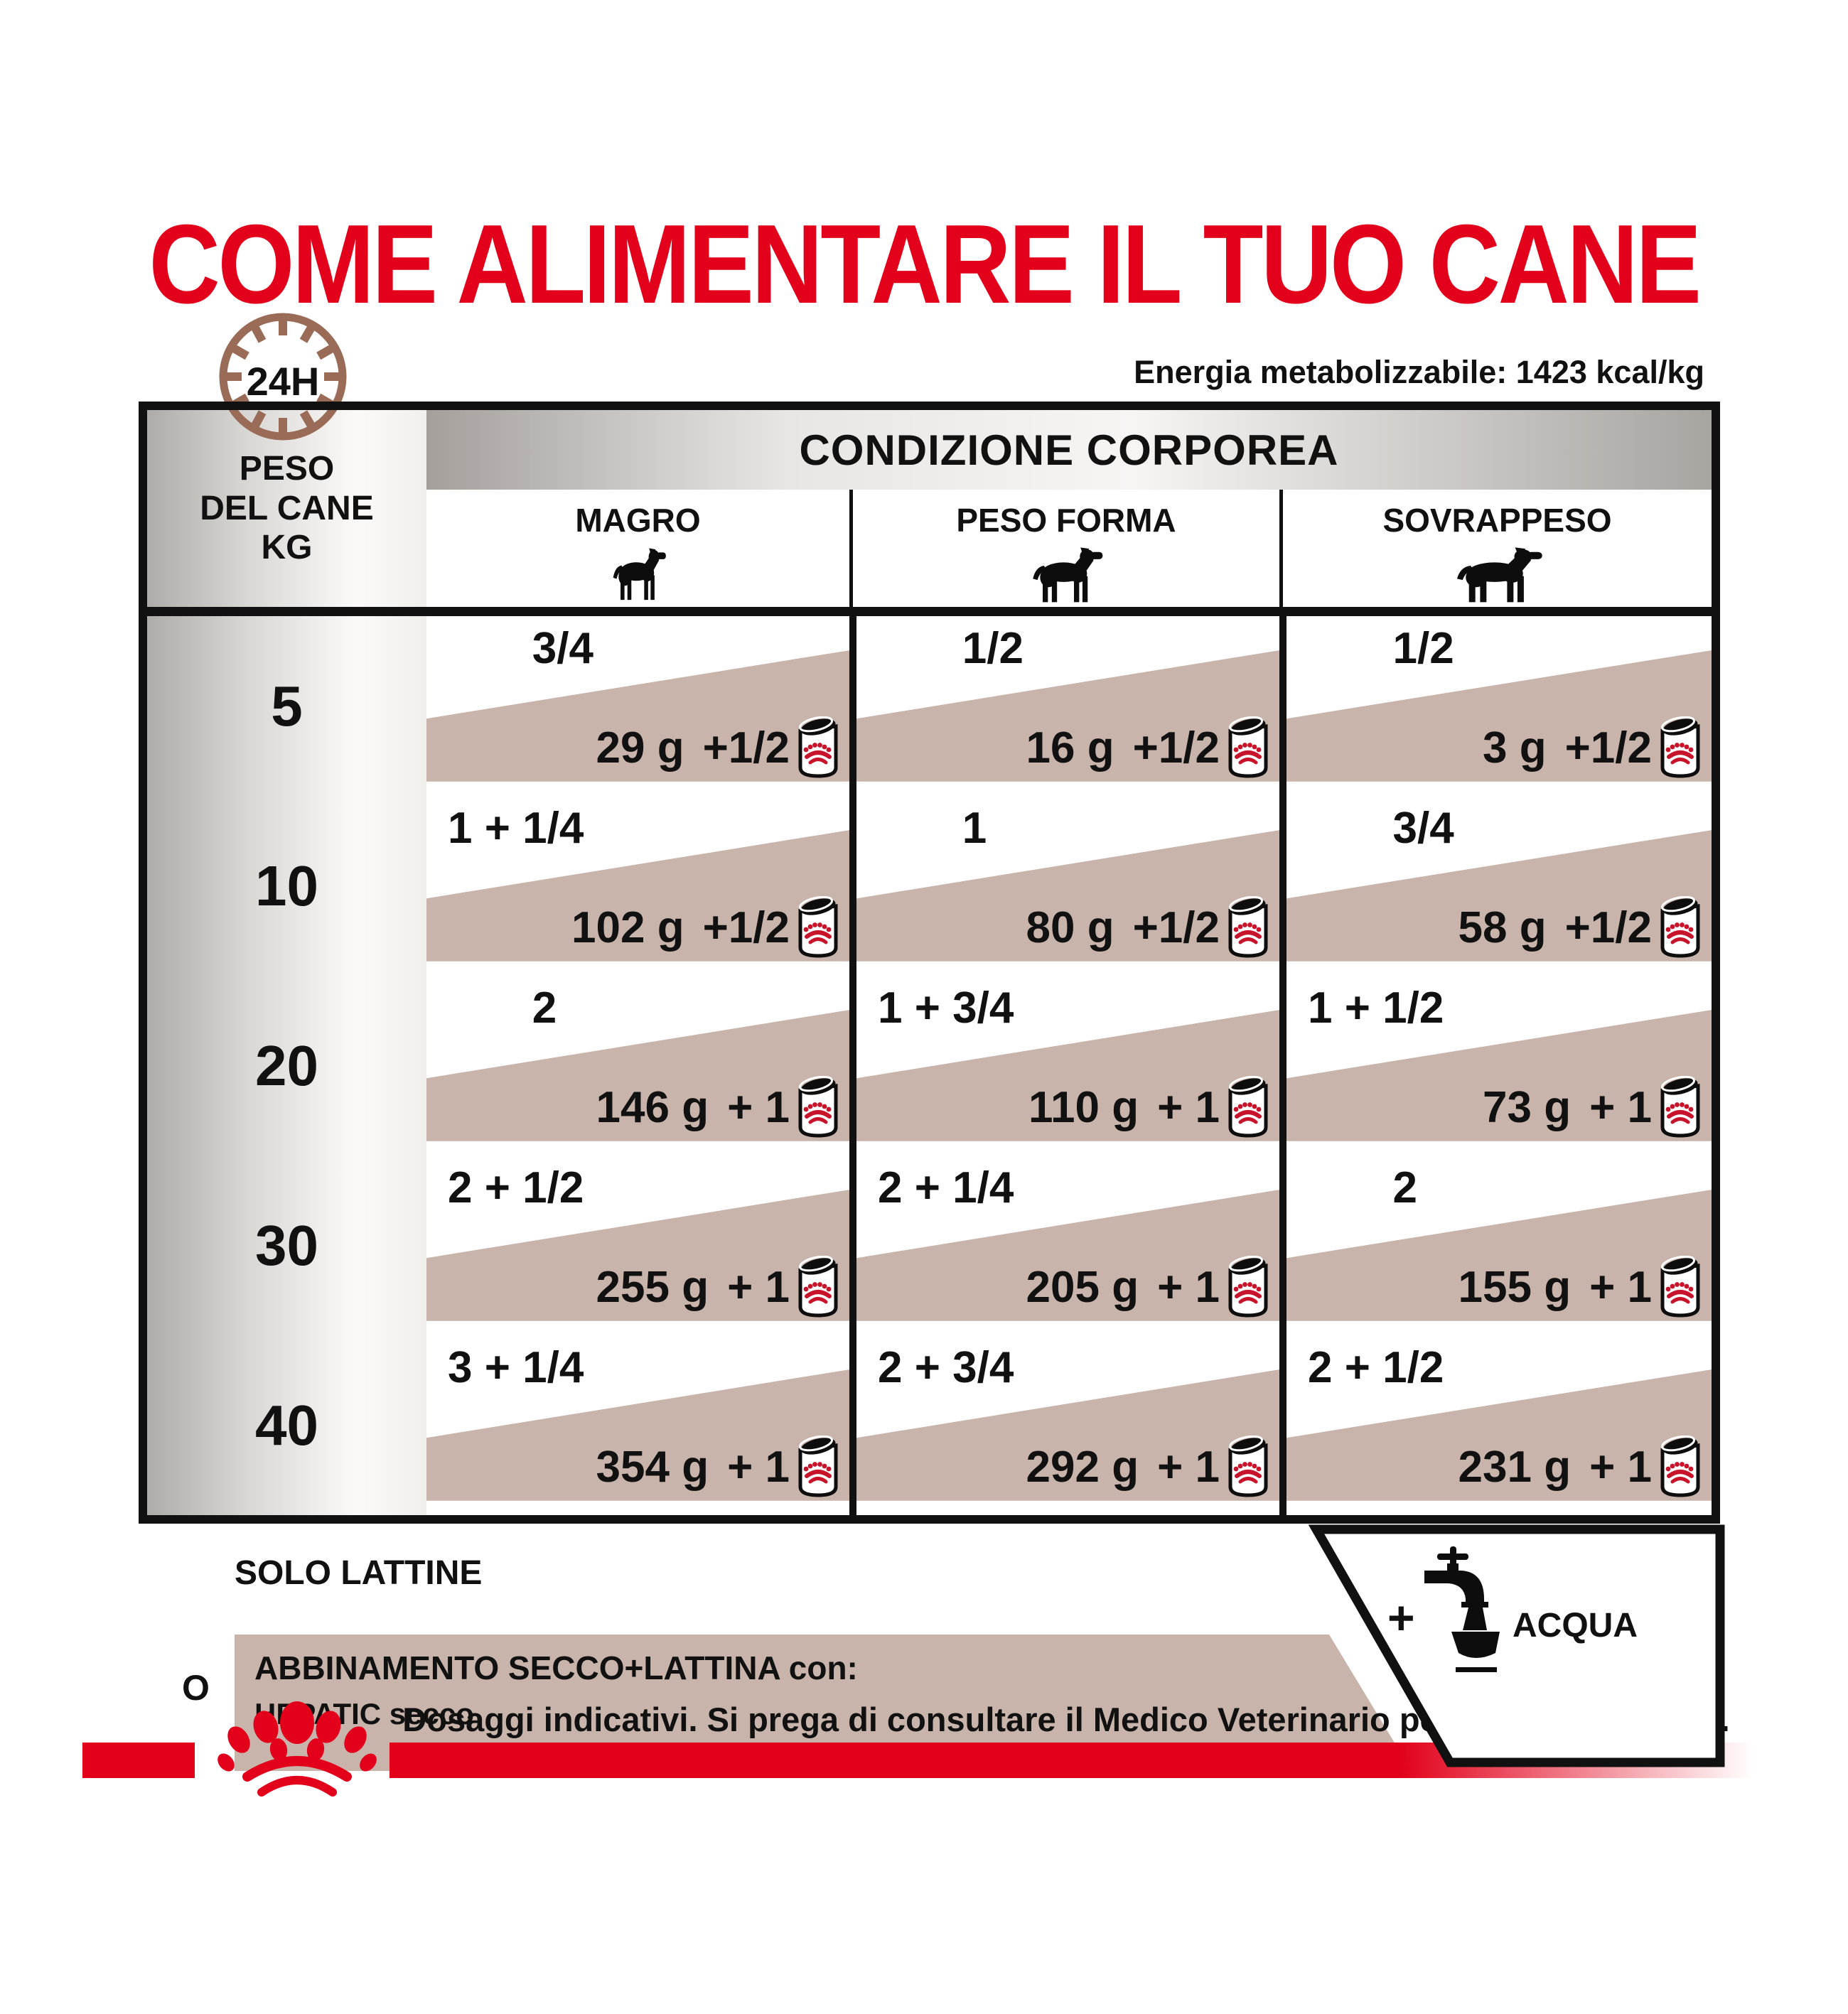 The image size is (1848, 2014). I want to click on dry-plus-can-value: 146 g + 1, so click(718, 1107).